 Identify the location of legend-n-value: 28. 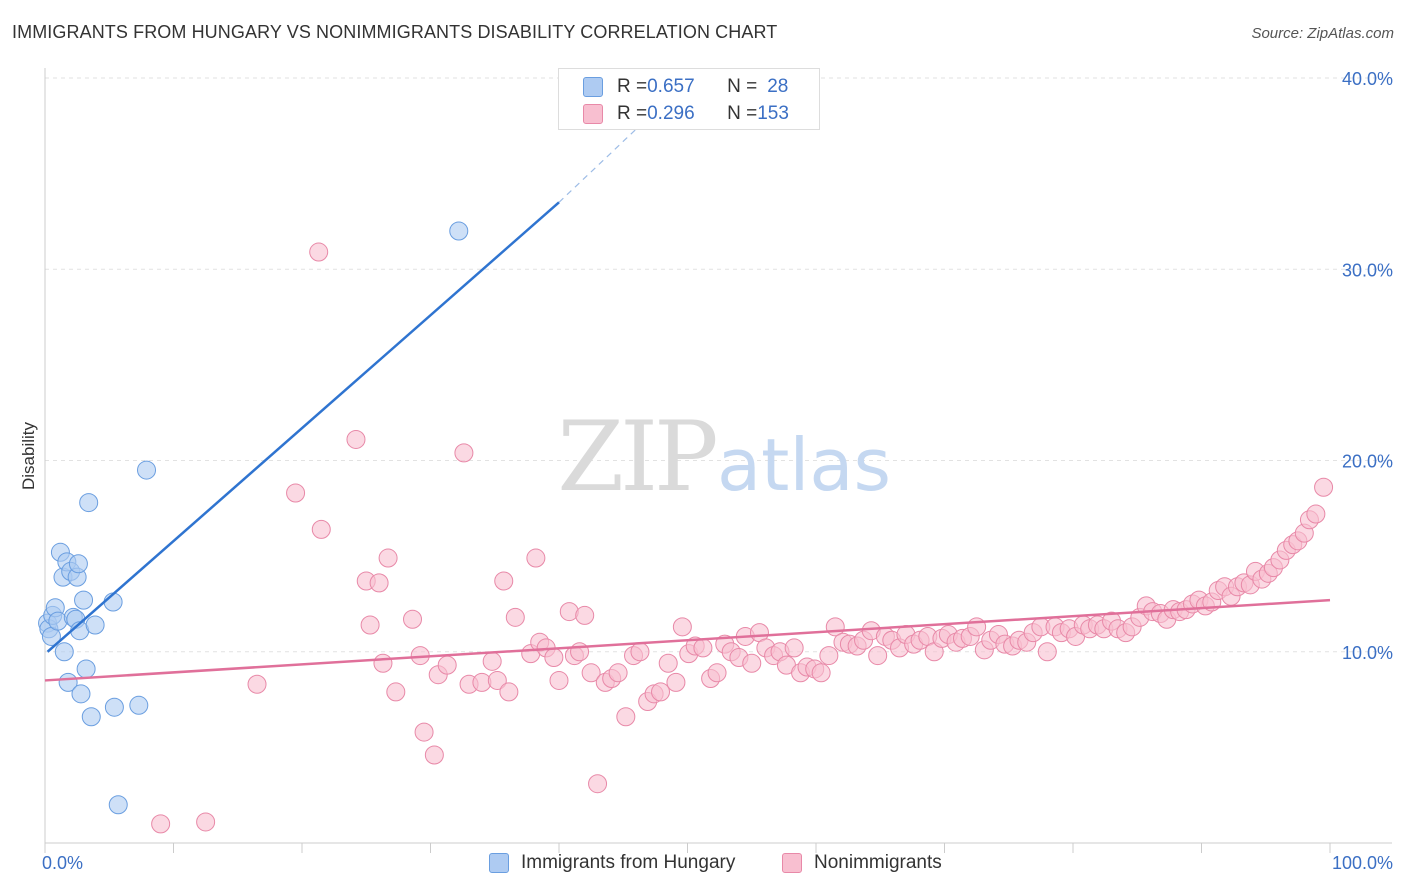
(778, 86).